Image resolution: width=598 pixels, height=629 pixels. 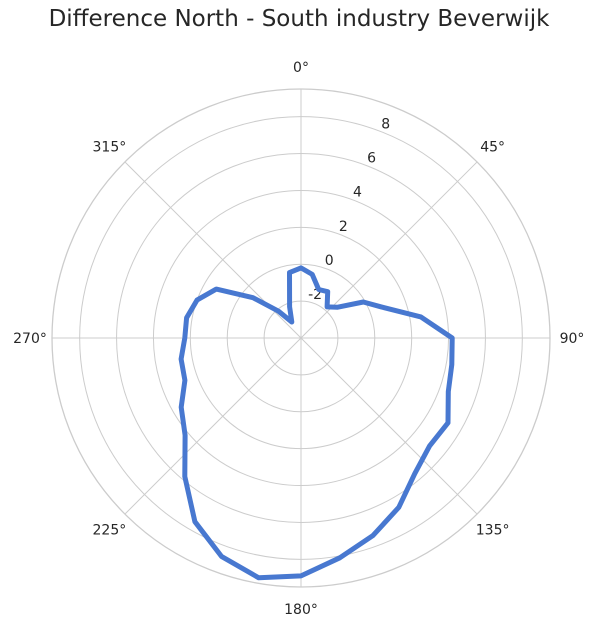 What do you see at coordinates (385, 125) in the screenshot?
I see `r-tick-label: 8` at bounding box center [385, 125].